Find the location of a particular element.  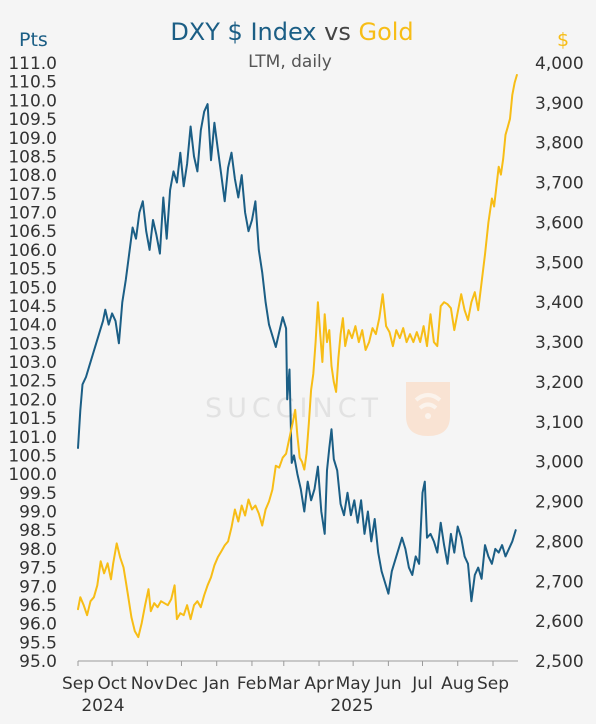

right-tick-label: 3,900 is located at coordinates (559, 104).